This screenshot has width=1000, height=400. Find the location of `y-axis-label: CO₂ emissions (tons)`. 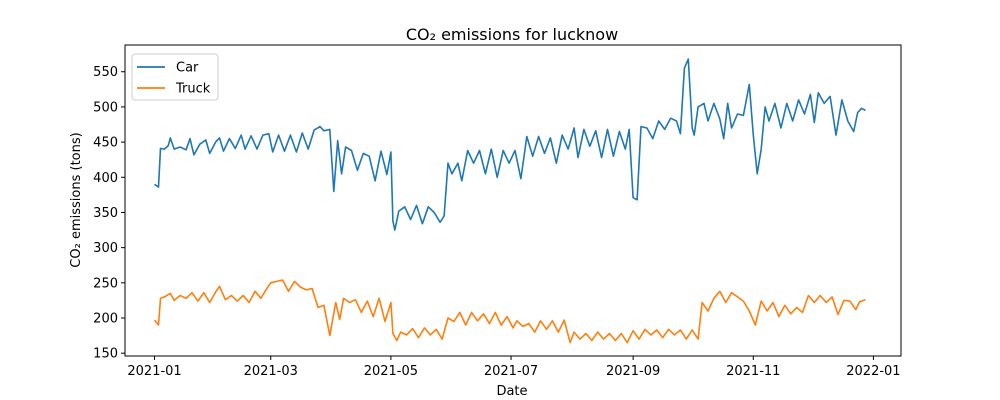

y-axis-label: CO₂ emissions (tons) is located at coordinates (76, 199).